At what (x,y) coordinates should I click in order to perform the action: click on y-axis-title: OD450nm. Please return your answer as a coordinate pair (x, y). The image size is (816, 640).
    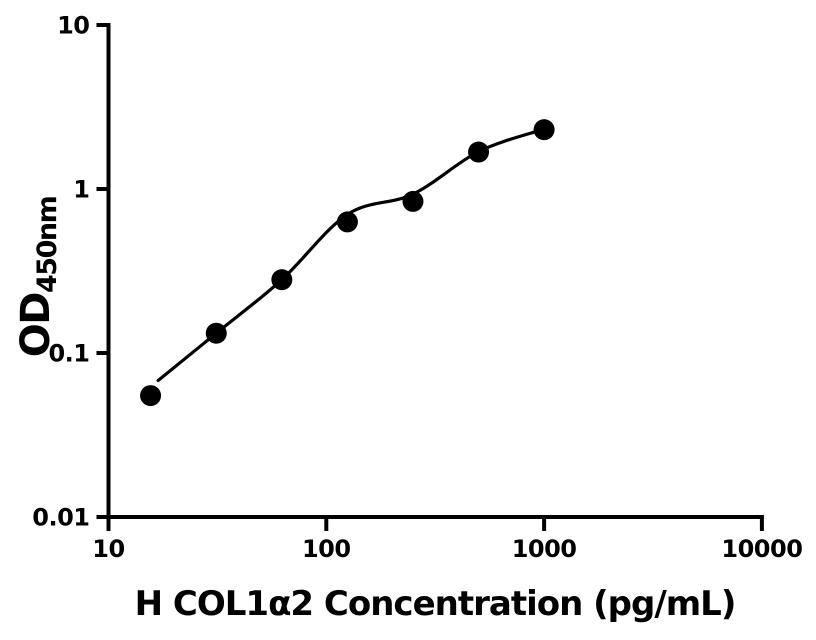
    Looking at the image, I should click on (36, 277).